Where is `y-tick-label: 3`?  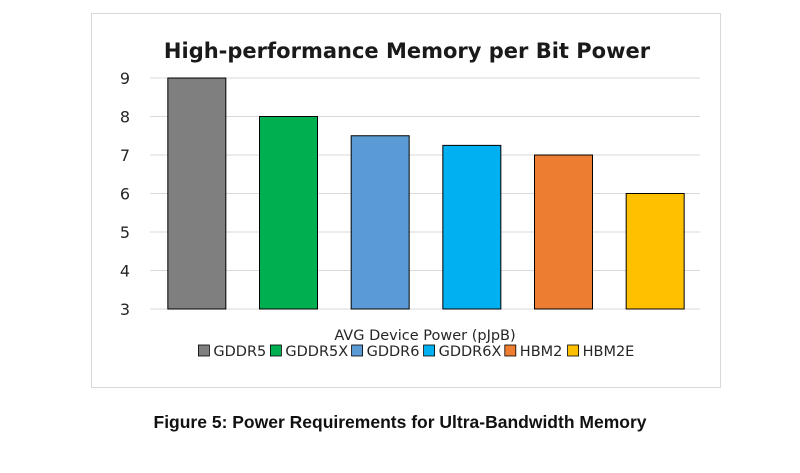
y-tick-label: 3 is located at coordinates (125, 309).